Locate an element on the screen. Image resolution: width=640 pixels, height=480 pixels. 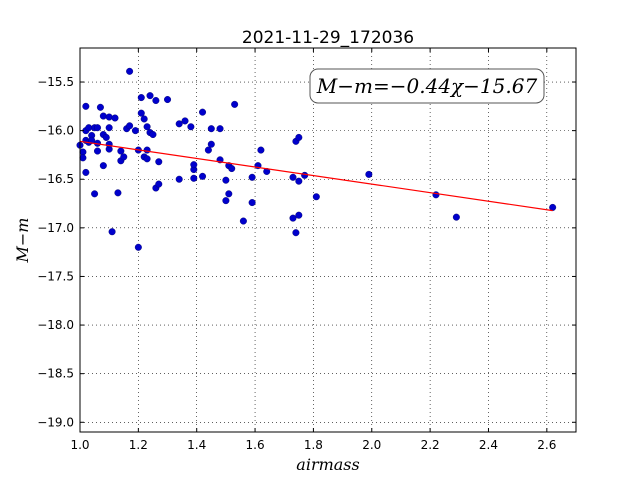
y-tick-label: −16.5 is located at coordinates (55, 179).